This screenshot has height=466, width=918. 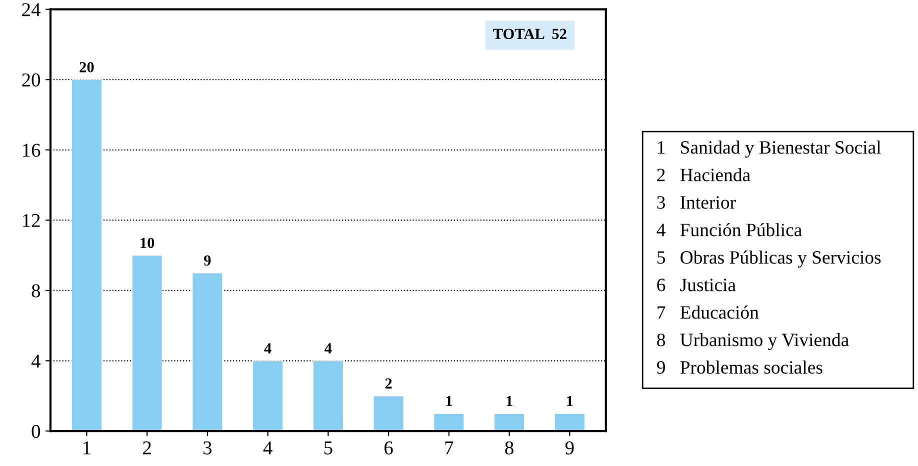 I want to click on text: 2 Hacienda, so click(x=703, y=175).